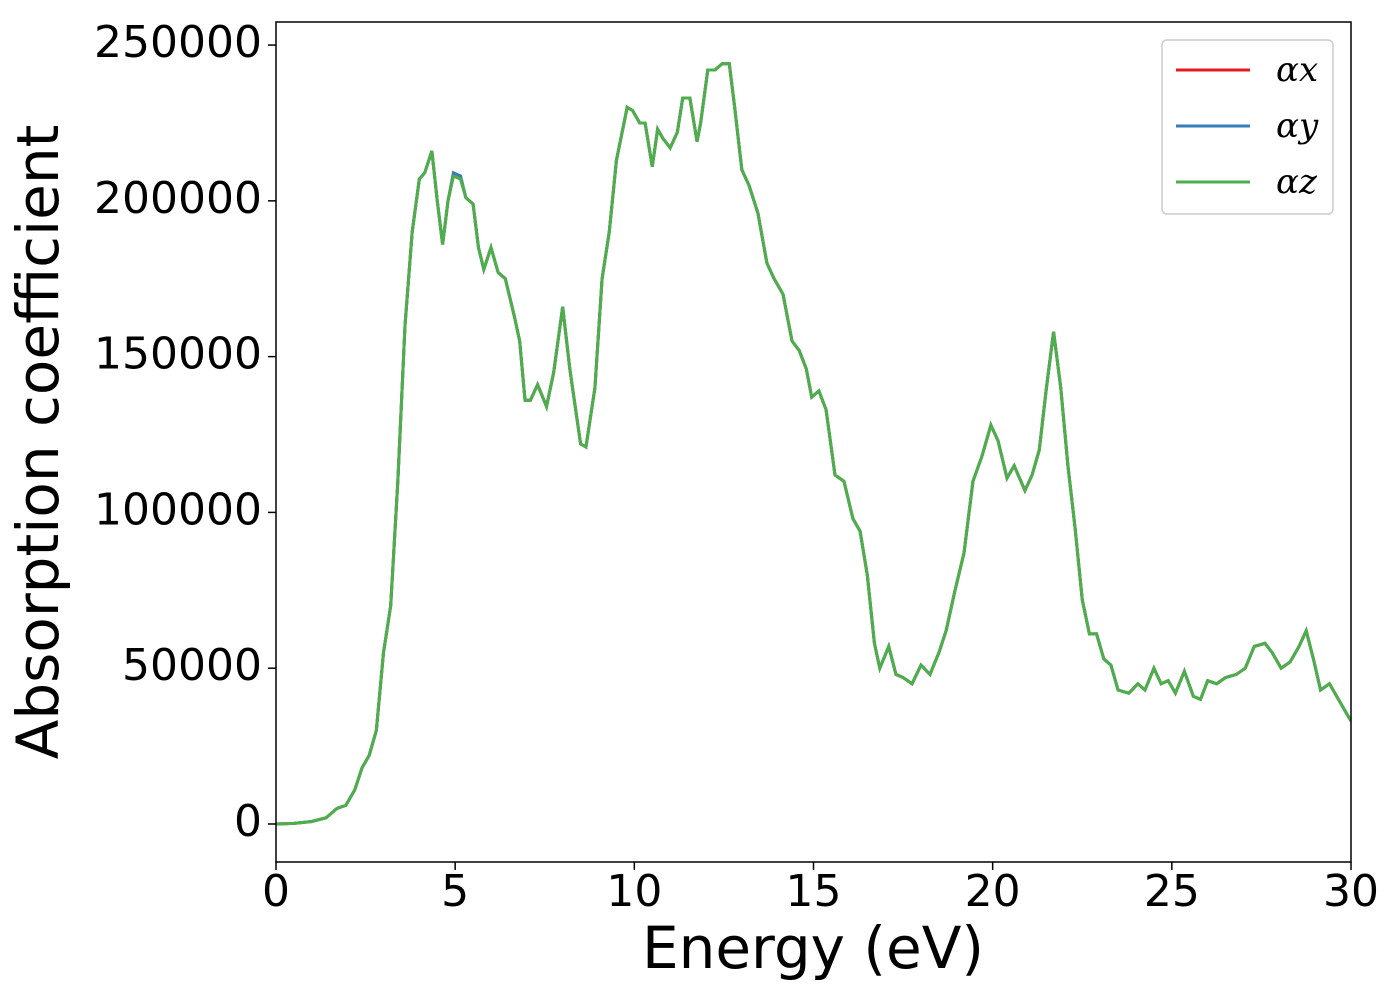  I want to click on y-axis-label: Absorption coefficient, so click(38, 442).